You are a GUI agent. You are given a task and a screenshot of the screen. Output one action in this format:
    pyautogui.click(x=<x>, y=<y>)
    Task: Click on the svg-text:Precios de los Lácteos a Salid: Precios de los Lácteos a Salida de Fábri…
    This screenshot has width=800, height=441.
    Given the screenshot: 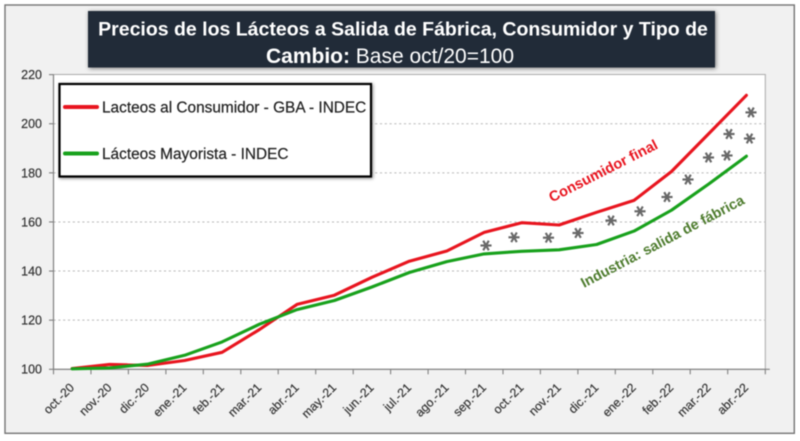 What is the action you would take?
    pyautogui.click(x=403, y=30)
    